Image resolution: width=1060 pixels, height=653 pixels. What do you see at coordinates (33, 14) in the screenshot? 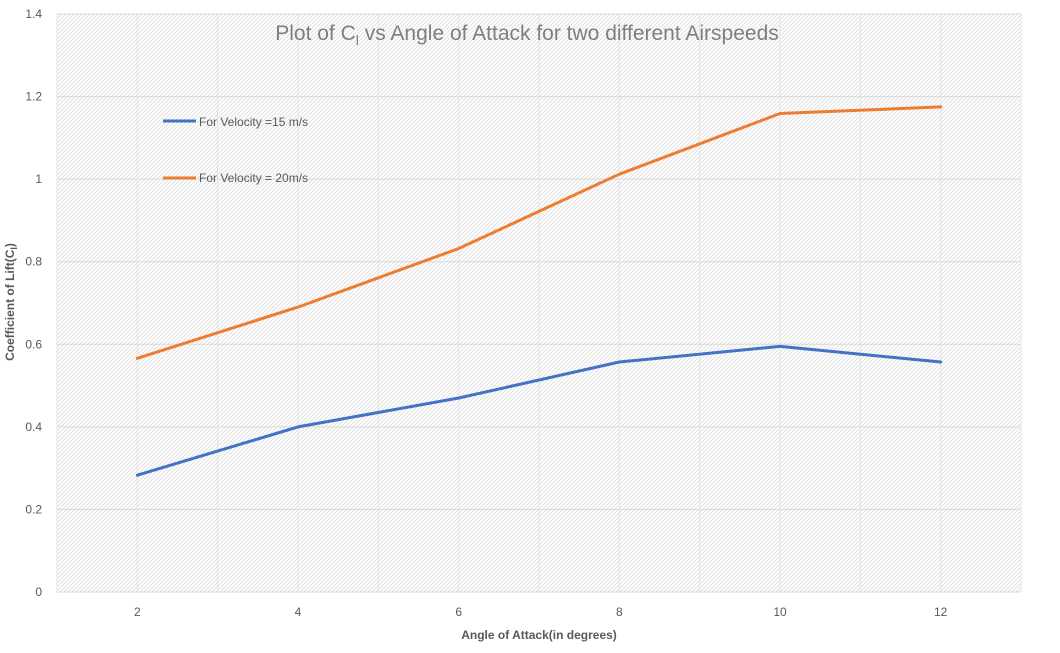
I see `y-tick-label: 1.4` at bounding box center [33, 14].